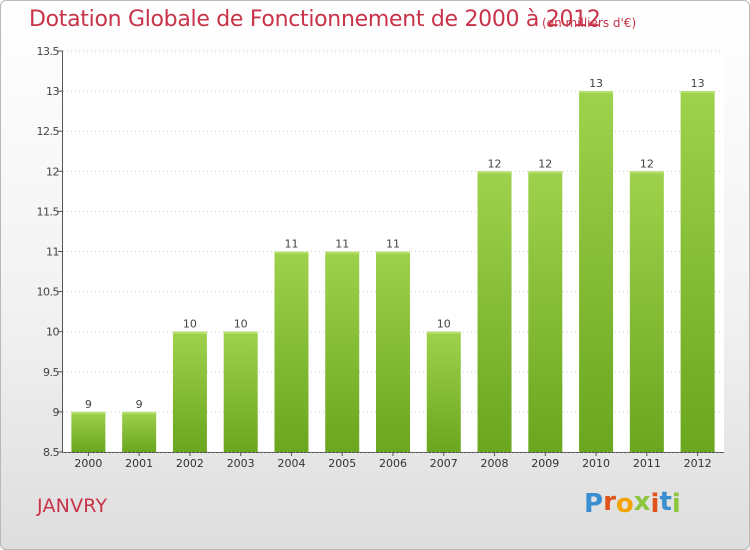  I want to click on x-tick-label: 2001, so click(139, 463).